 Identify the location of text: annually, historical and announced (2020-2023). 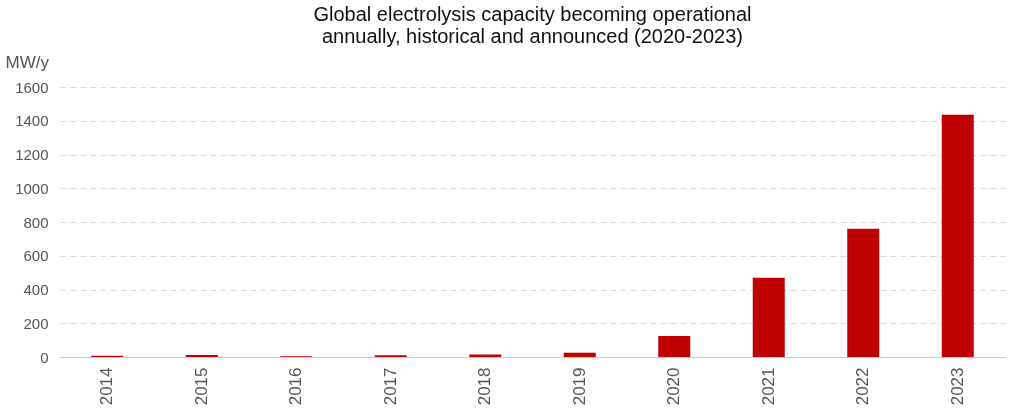
(532, 36).